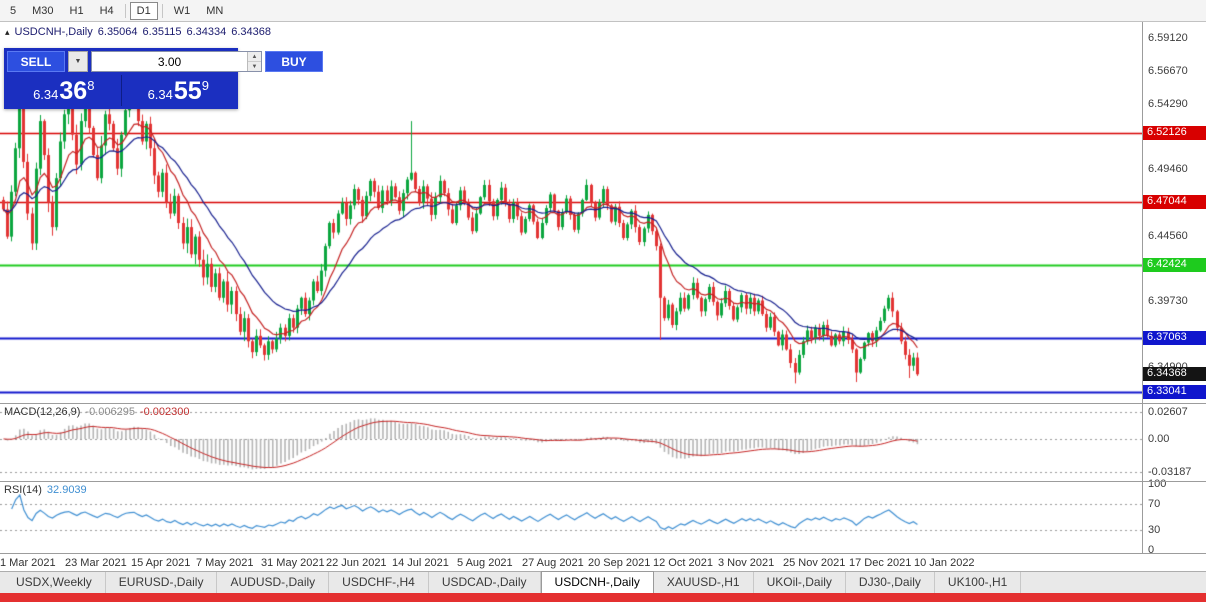 The height and width of the screenshot is (602, 1206). I want to click on date-axis-label: 14 Jul 2021, so click(420, 563).